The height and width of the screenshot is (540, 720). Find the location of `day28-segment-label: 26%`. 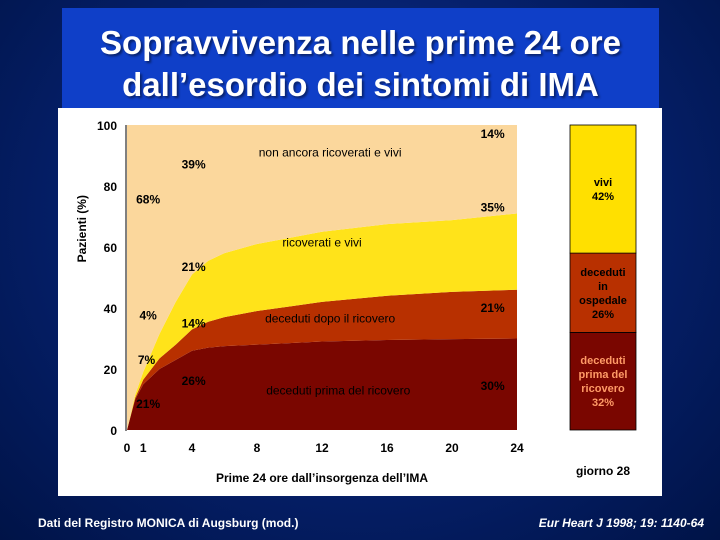

day28-segment-label: 26% is located at coordinates (603, 315).